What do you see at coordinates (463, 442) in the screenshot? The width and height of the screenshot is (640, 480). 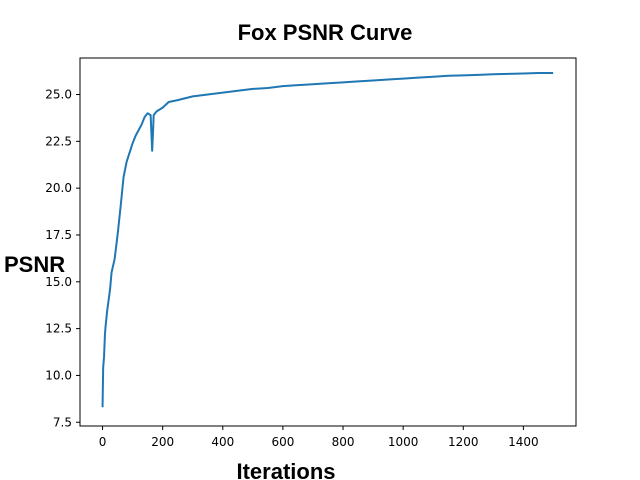 I see `x-tick-label: 1200` at bounding box center [463, 442].